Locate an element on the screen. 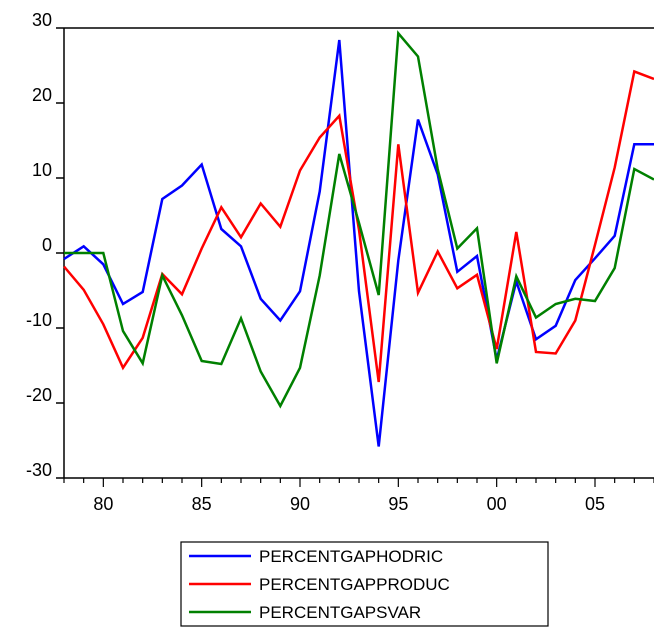  x-tick-label: 95 is located at coordinates (398, 504).